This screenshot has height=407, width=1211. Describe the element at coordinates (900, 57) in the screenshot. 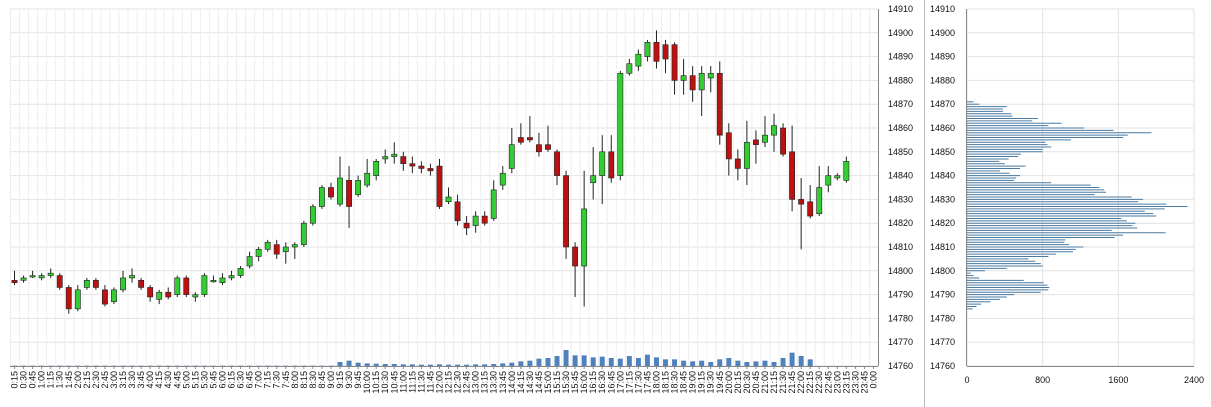

I see `y-tick-label: 14890` at that location.